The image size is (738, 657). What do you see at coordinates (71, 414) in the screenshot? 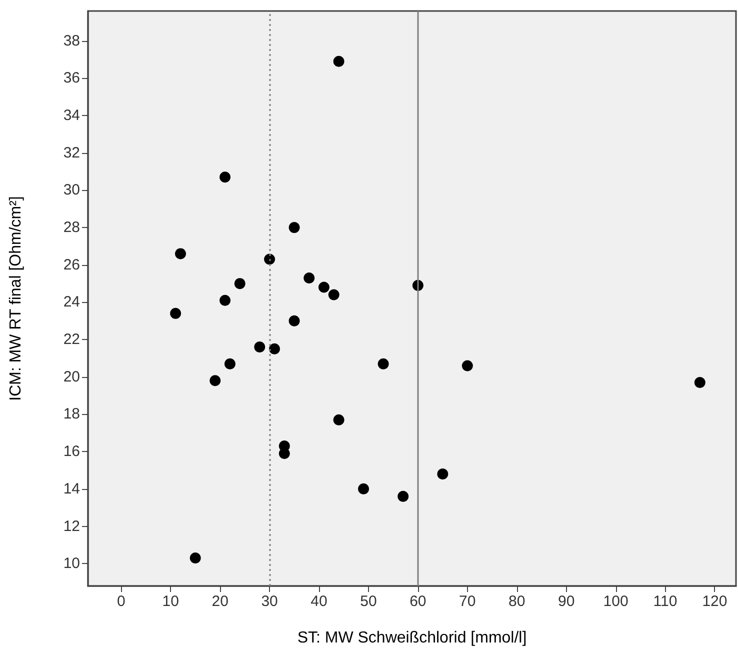
I see `y-tick-label: 18` at bounding box center [71, 414].